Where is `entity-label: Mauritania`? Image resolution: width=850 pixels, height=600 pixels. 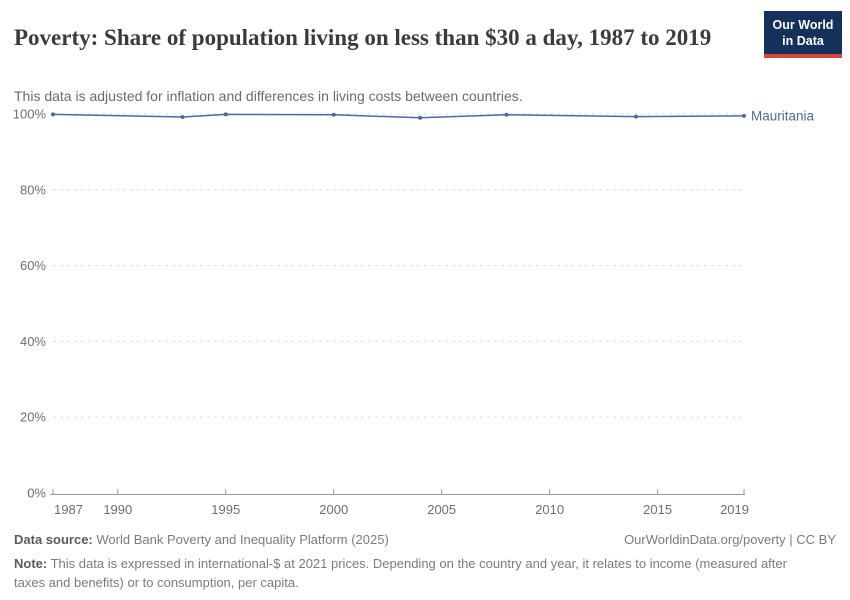
entity-label: Mauritania is located at coordinates (783, 115).